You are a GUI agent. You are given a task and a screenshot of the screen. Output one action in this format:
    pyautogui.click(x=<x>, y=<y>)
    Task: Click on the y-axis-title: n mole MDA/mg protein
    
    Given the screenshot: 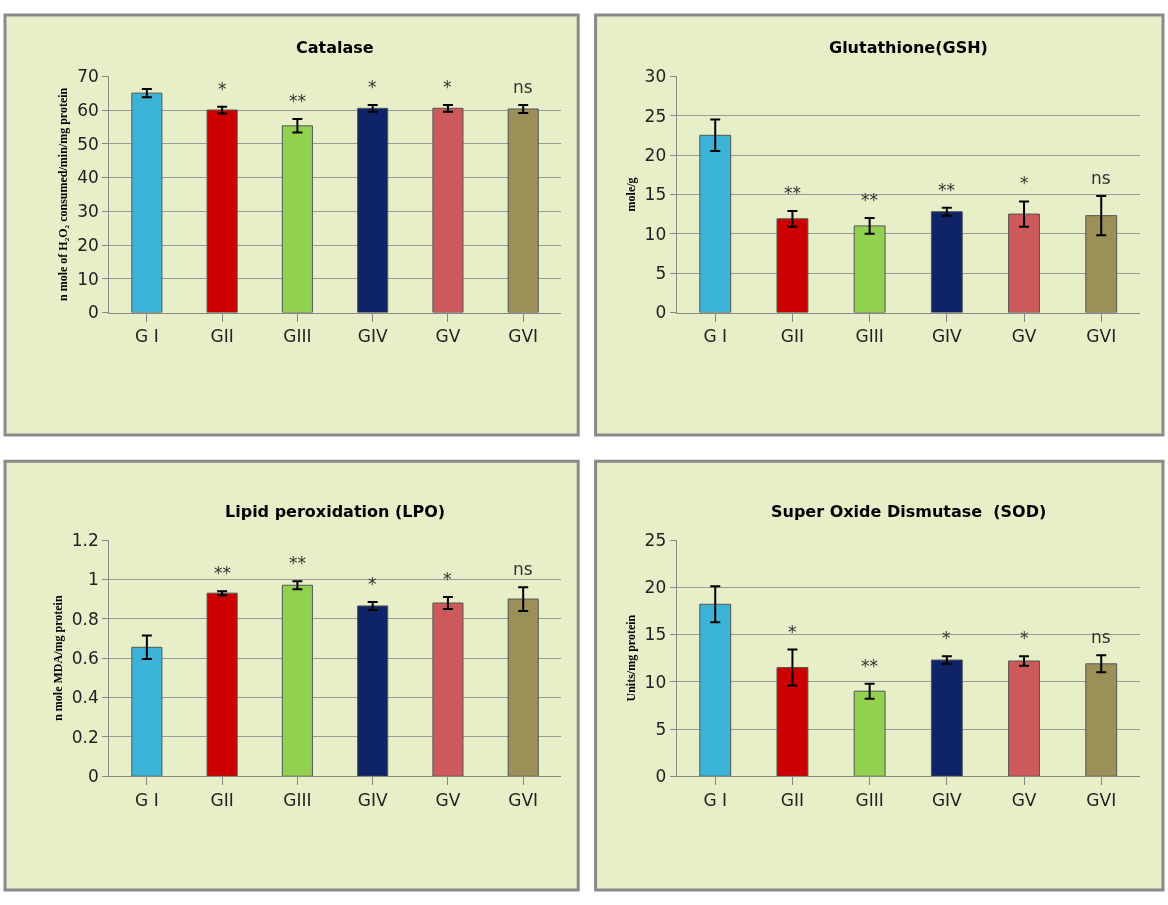 What is the action you would take?
    pyautogui.click(x=58, y=658)
    